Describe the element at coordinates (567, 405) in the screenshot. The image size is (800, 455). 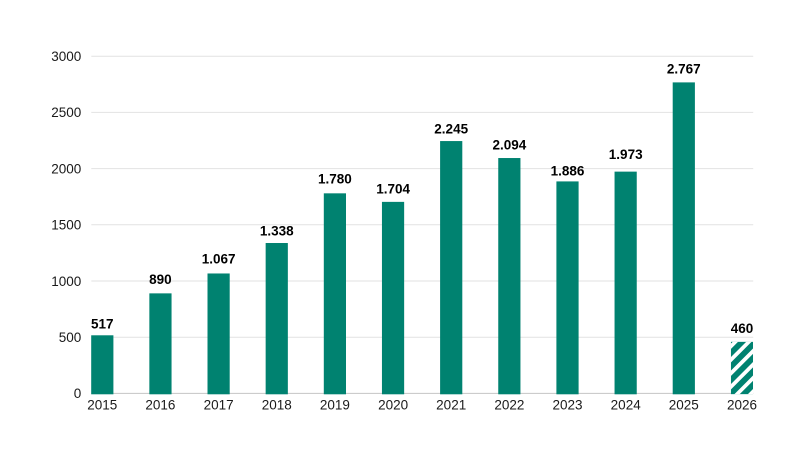
I see `svg-text: 2023` at that location.